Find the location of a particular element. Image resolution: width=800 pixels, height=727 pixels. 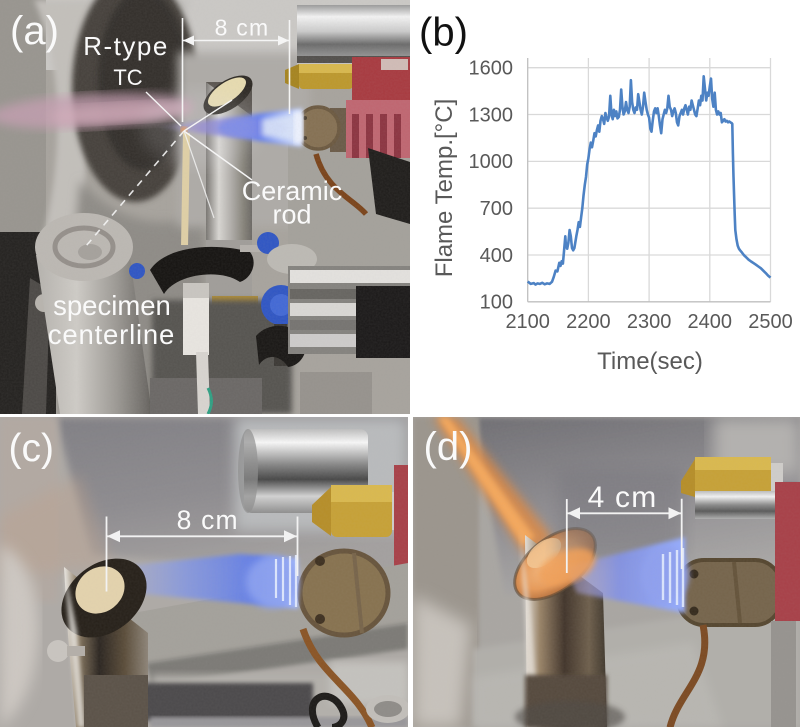

svg-text: 2400 is located at coordinates (710, 322).